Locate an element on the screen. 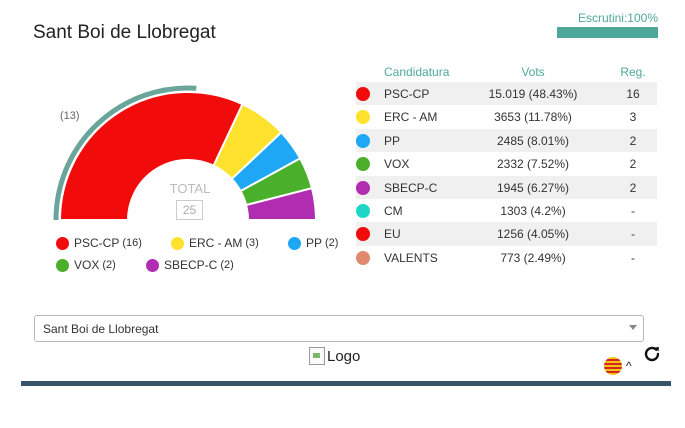 This screenshot has height=428, width=685. broken-image-icon is located at coordinates (317, 356).